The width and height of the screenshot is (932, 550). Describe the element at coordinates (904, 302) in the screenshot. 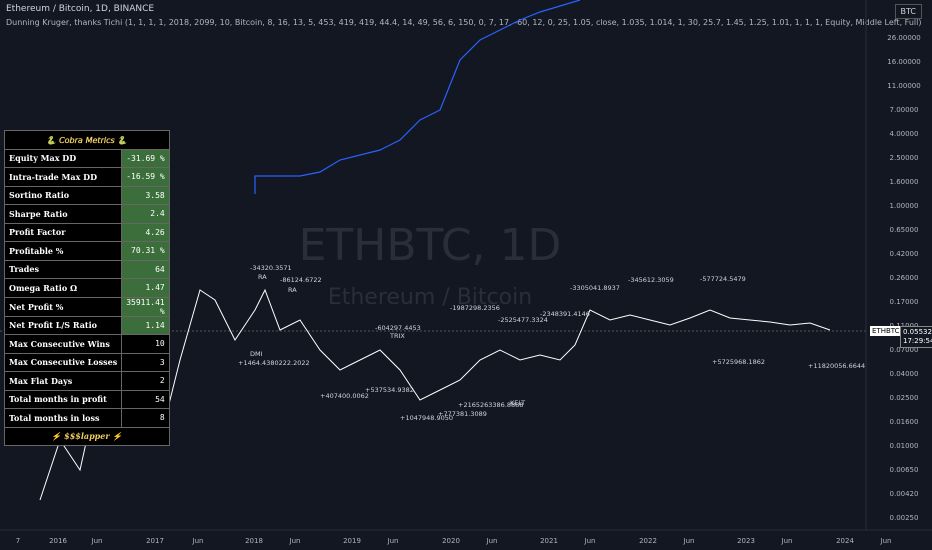

I see `price-tick: 0.17000` at that location.